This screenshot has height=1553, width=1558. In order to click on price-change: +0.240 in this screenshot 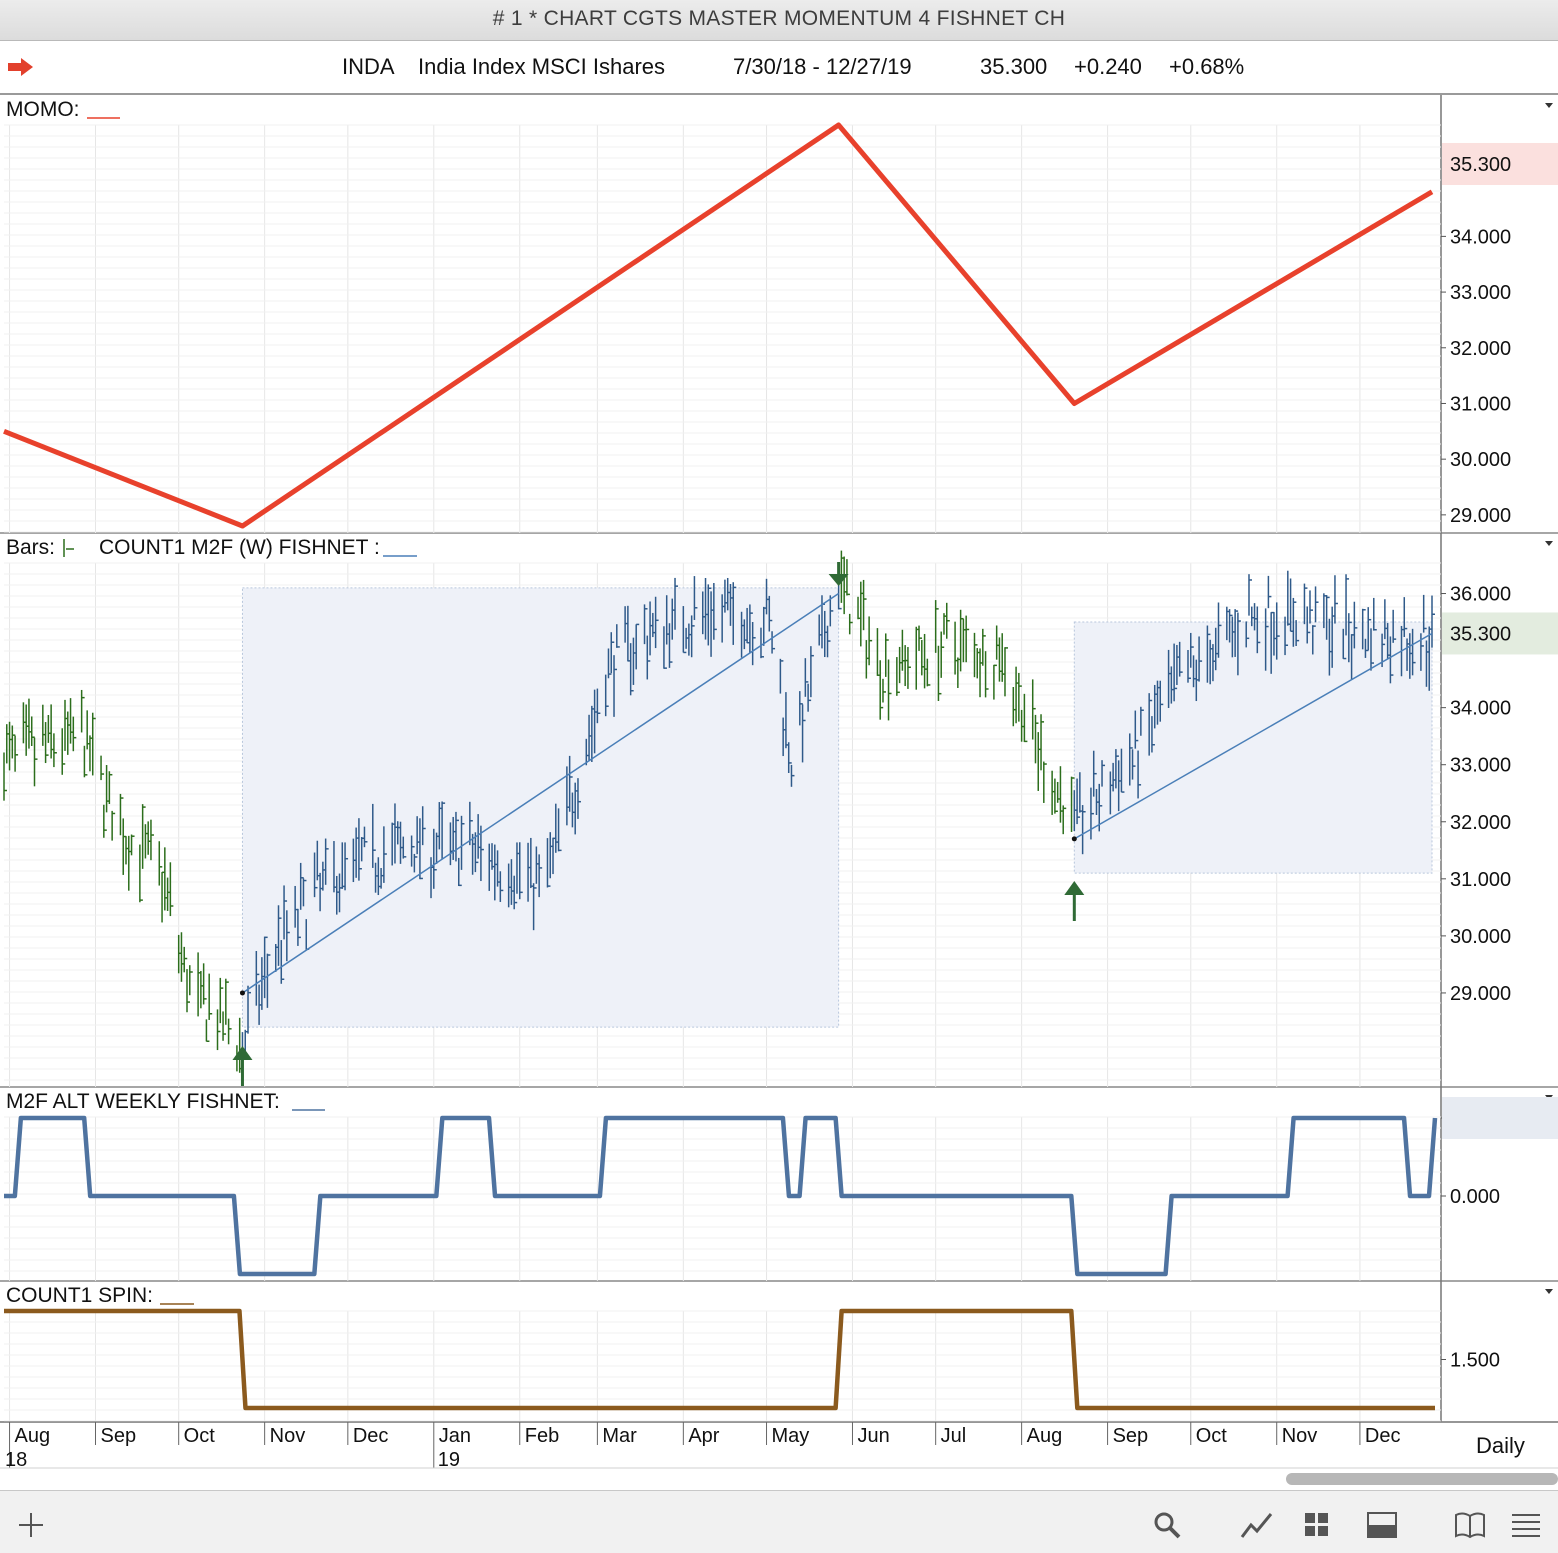, I will do `click(1108, 66)`.